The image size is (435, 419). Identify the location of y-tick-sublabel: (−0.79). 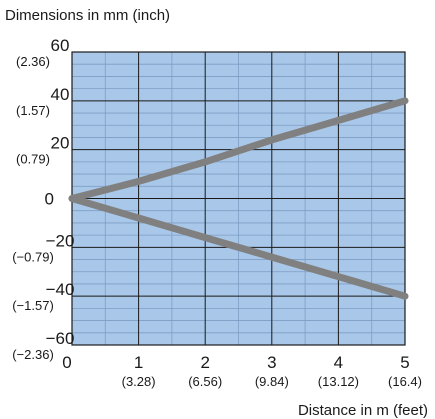
(33, 256).